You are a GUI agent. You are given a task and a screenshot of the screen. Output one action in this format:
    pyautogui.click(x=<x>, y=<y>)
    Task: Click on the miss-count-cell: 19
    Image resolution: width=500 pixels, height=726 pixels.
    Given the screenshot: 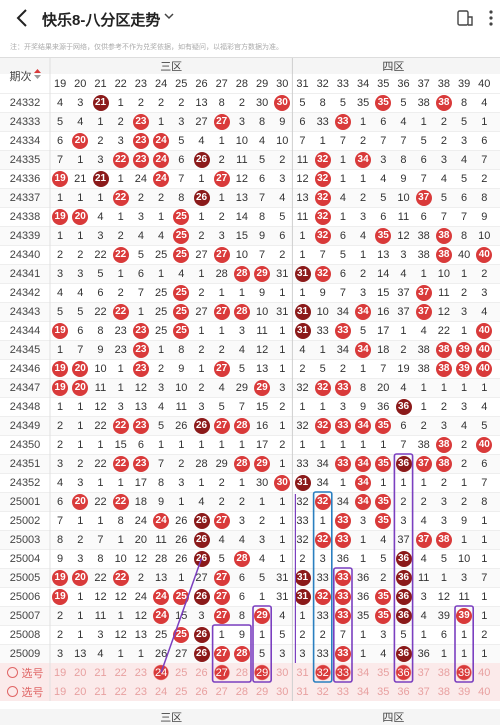 What is the action you would take?
    pyautogui.click(x=403, y=368)
    